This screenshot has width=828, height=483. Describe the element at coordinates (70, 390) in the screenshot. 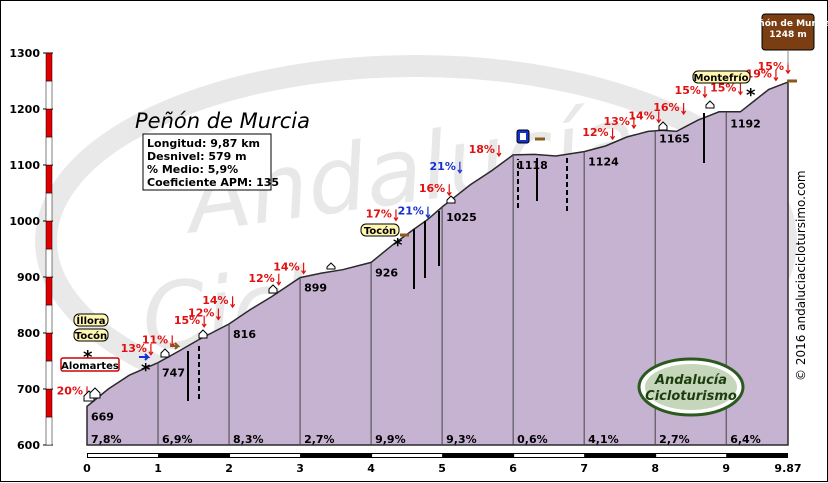

I see `ramp-label: 20%` at that location.